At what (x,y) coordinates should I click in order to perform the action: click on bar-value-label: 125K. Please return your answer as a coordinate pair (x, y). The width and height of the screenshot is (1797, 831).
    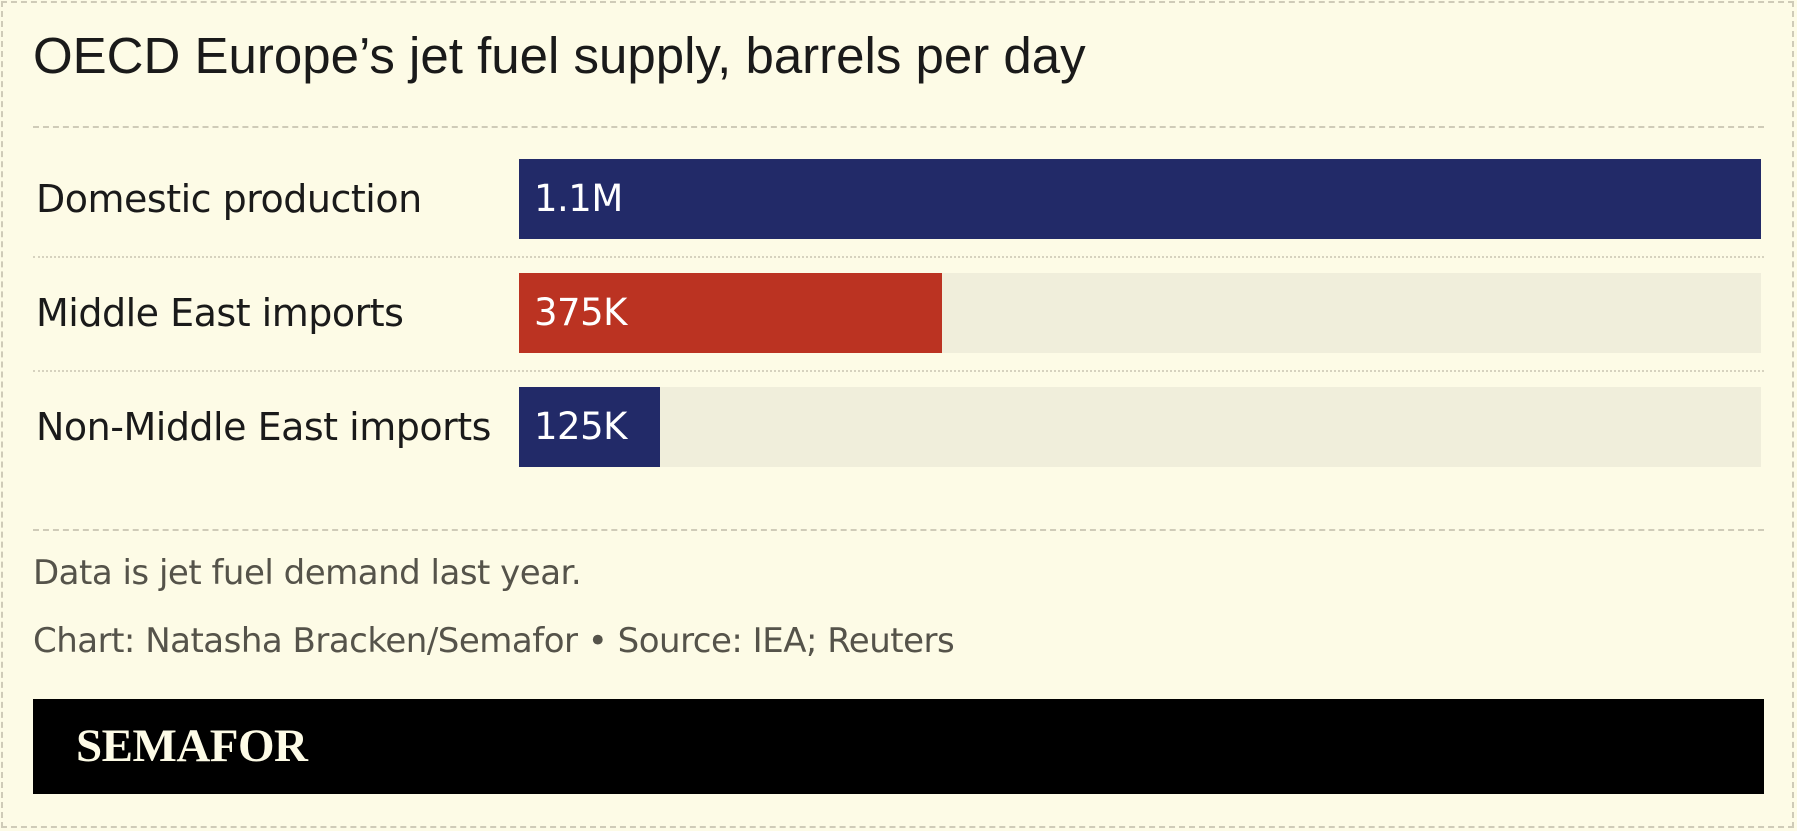
    Looking at the image, I should click on (580, 426).